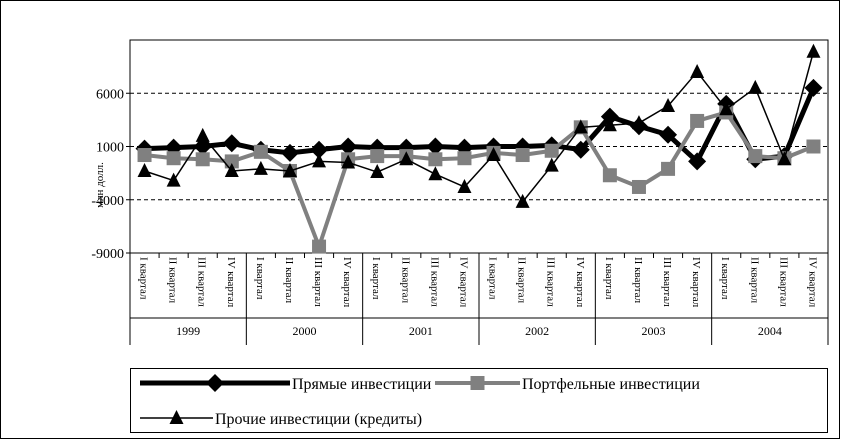 This screenshot has width=841, height=445. Describe the element at coordinates (107, 254) in the screenshot. I see `y-tick-label: -9000` at that location.